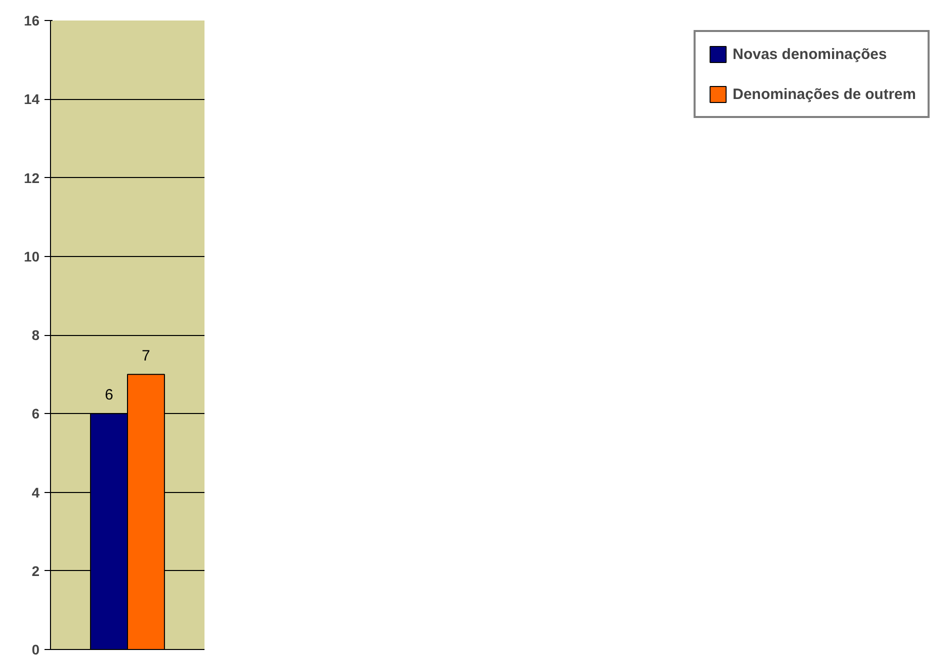  What do you see at coordinates (36, 335) in the screenshot?
I see `y-tick-label: 8` at bounding box center [36, 335].